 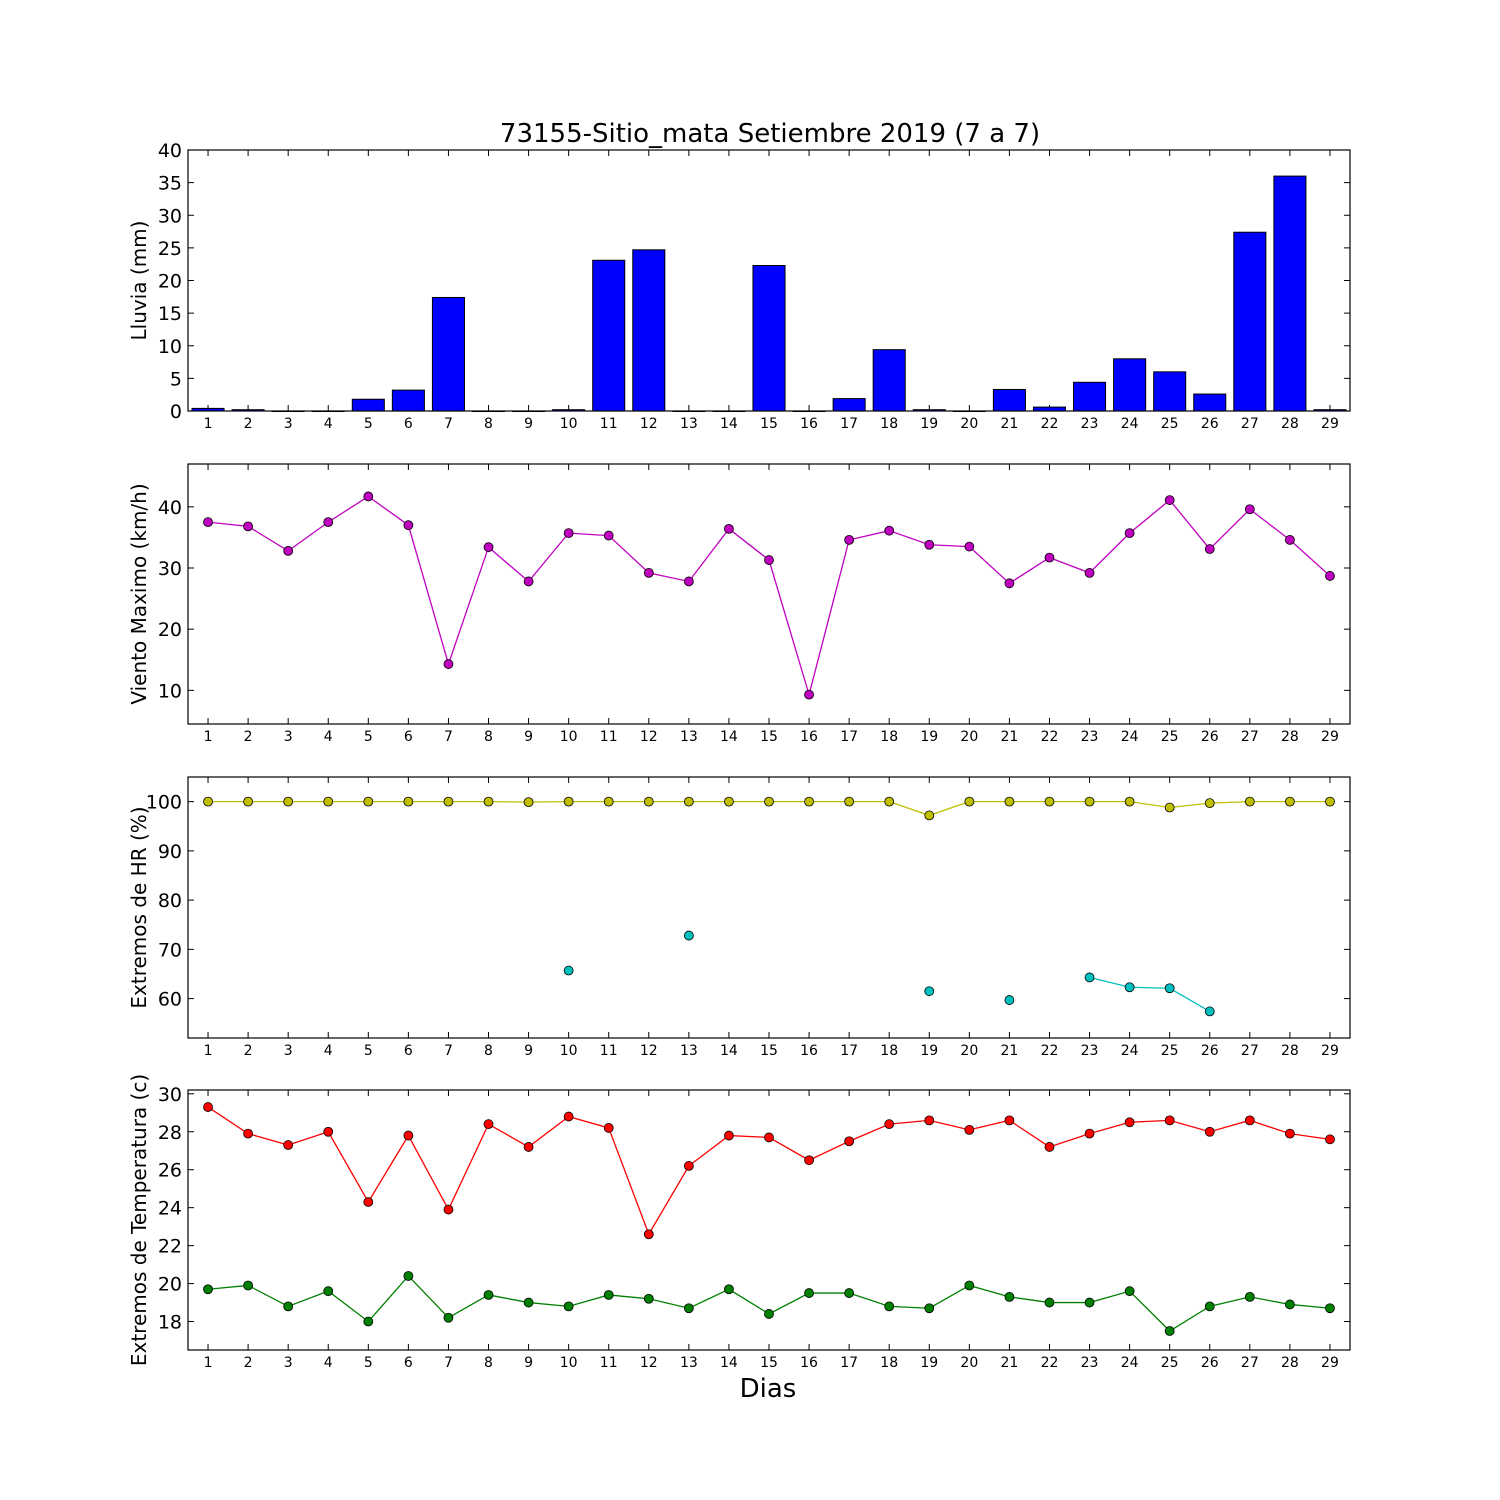 I want to click on y-tick-label: 70, so click(x=170, y=950).